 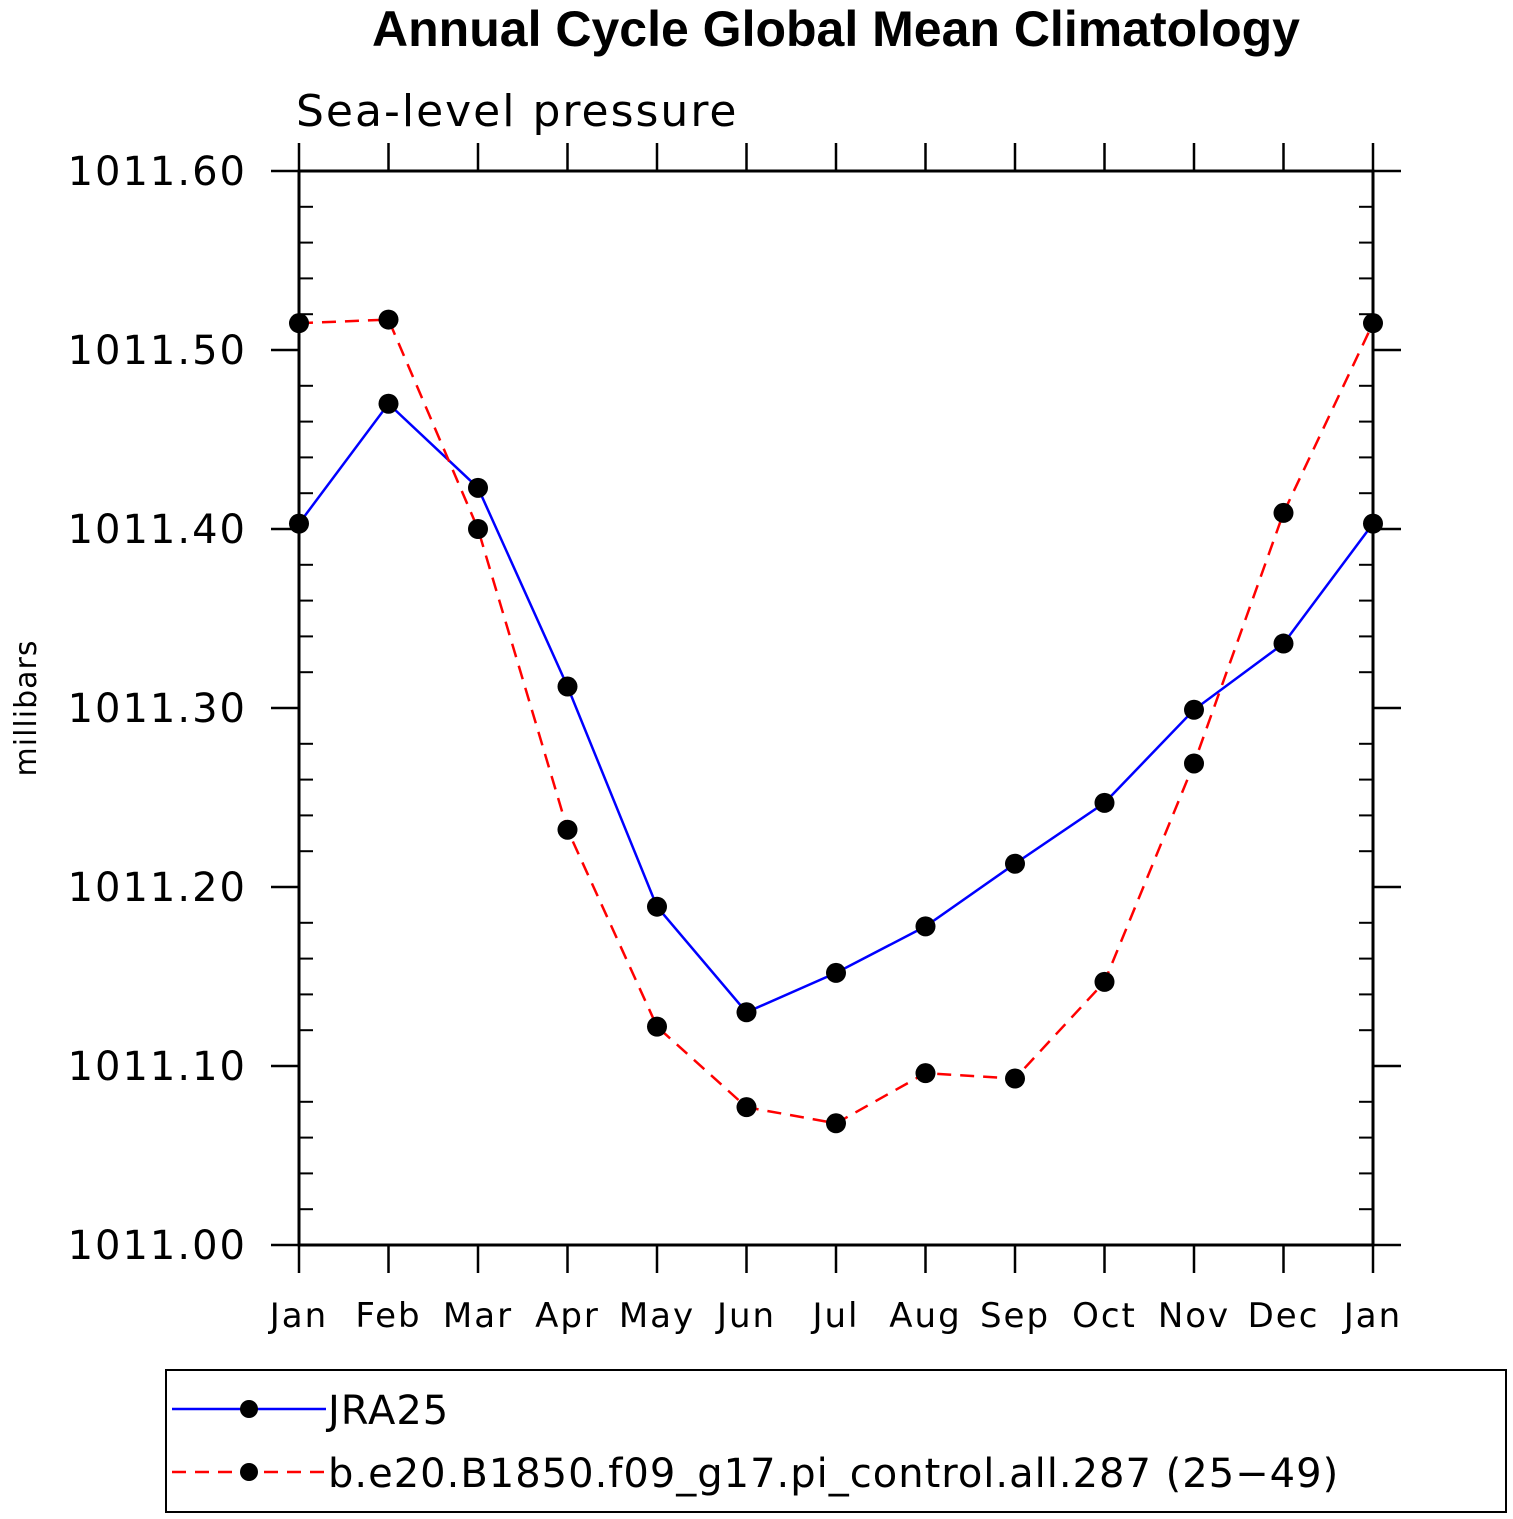 I want to click on y-tick-label: 1011.00, so click(x=157, y=1246).